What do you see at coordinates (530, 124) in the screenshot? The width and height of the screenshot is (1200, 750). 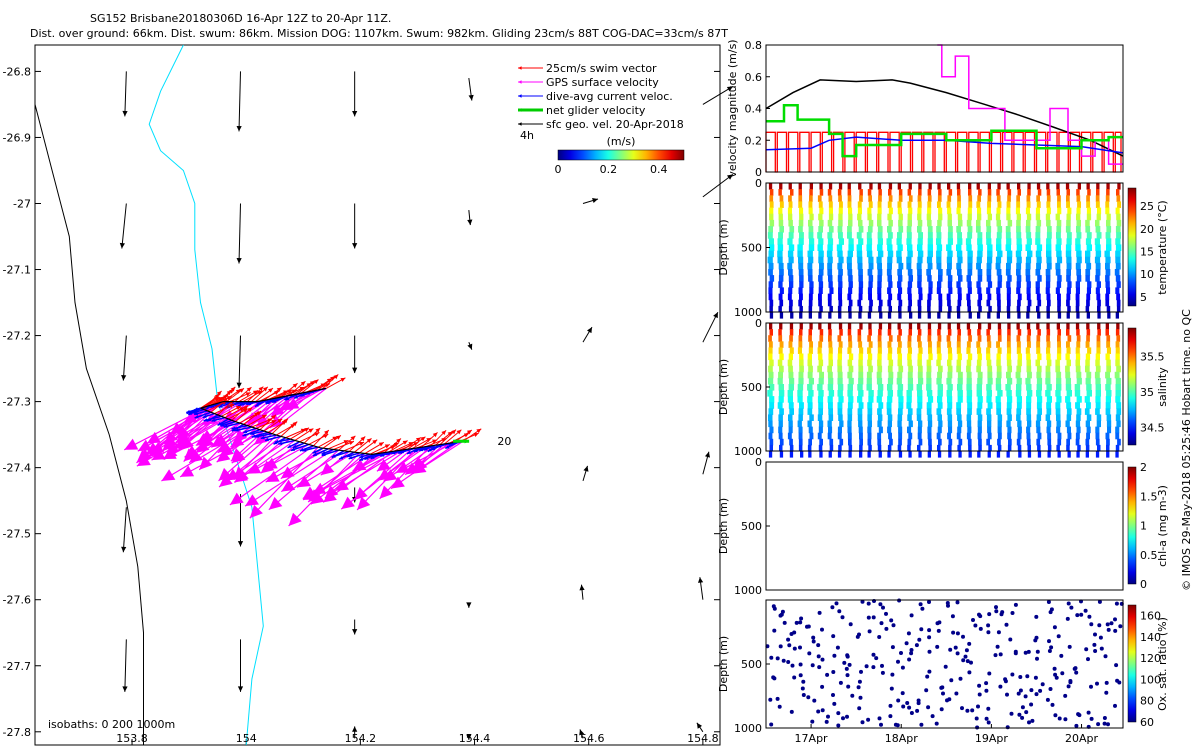 I see `legend-arrow` at bounding box center [530, 124].